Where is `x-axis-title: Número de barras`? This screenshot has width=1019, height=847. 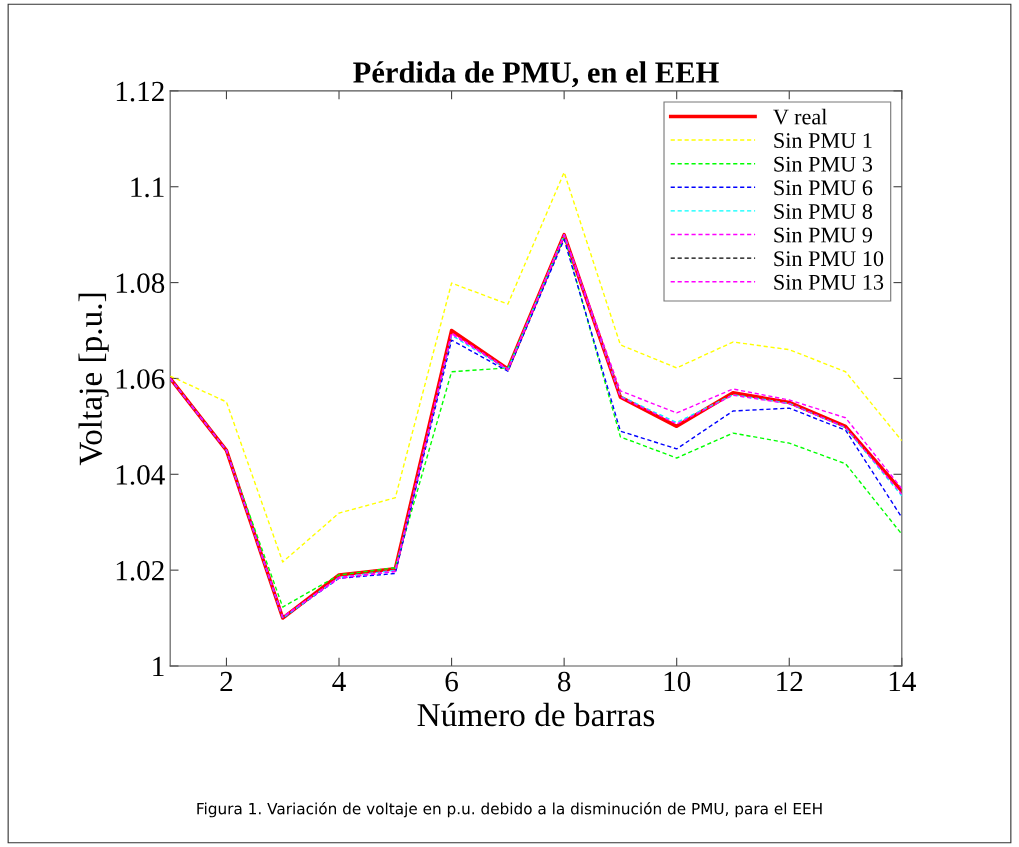 x-axis-title: Número de barras is located at coordinates (536, 714).